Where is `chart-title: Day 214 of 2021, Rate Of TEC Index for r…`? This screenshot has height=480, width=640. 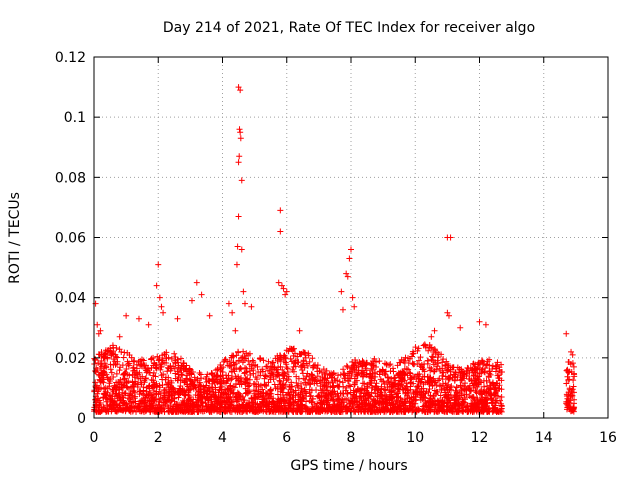 chart-title: Day 214 of 2021, Rate Of TEC Index for r… is located at coordinates (349, 28).